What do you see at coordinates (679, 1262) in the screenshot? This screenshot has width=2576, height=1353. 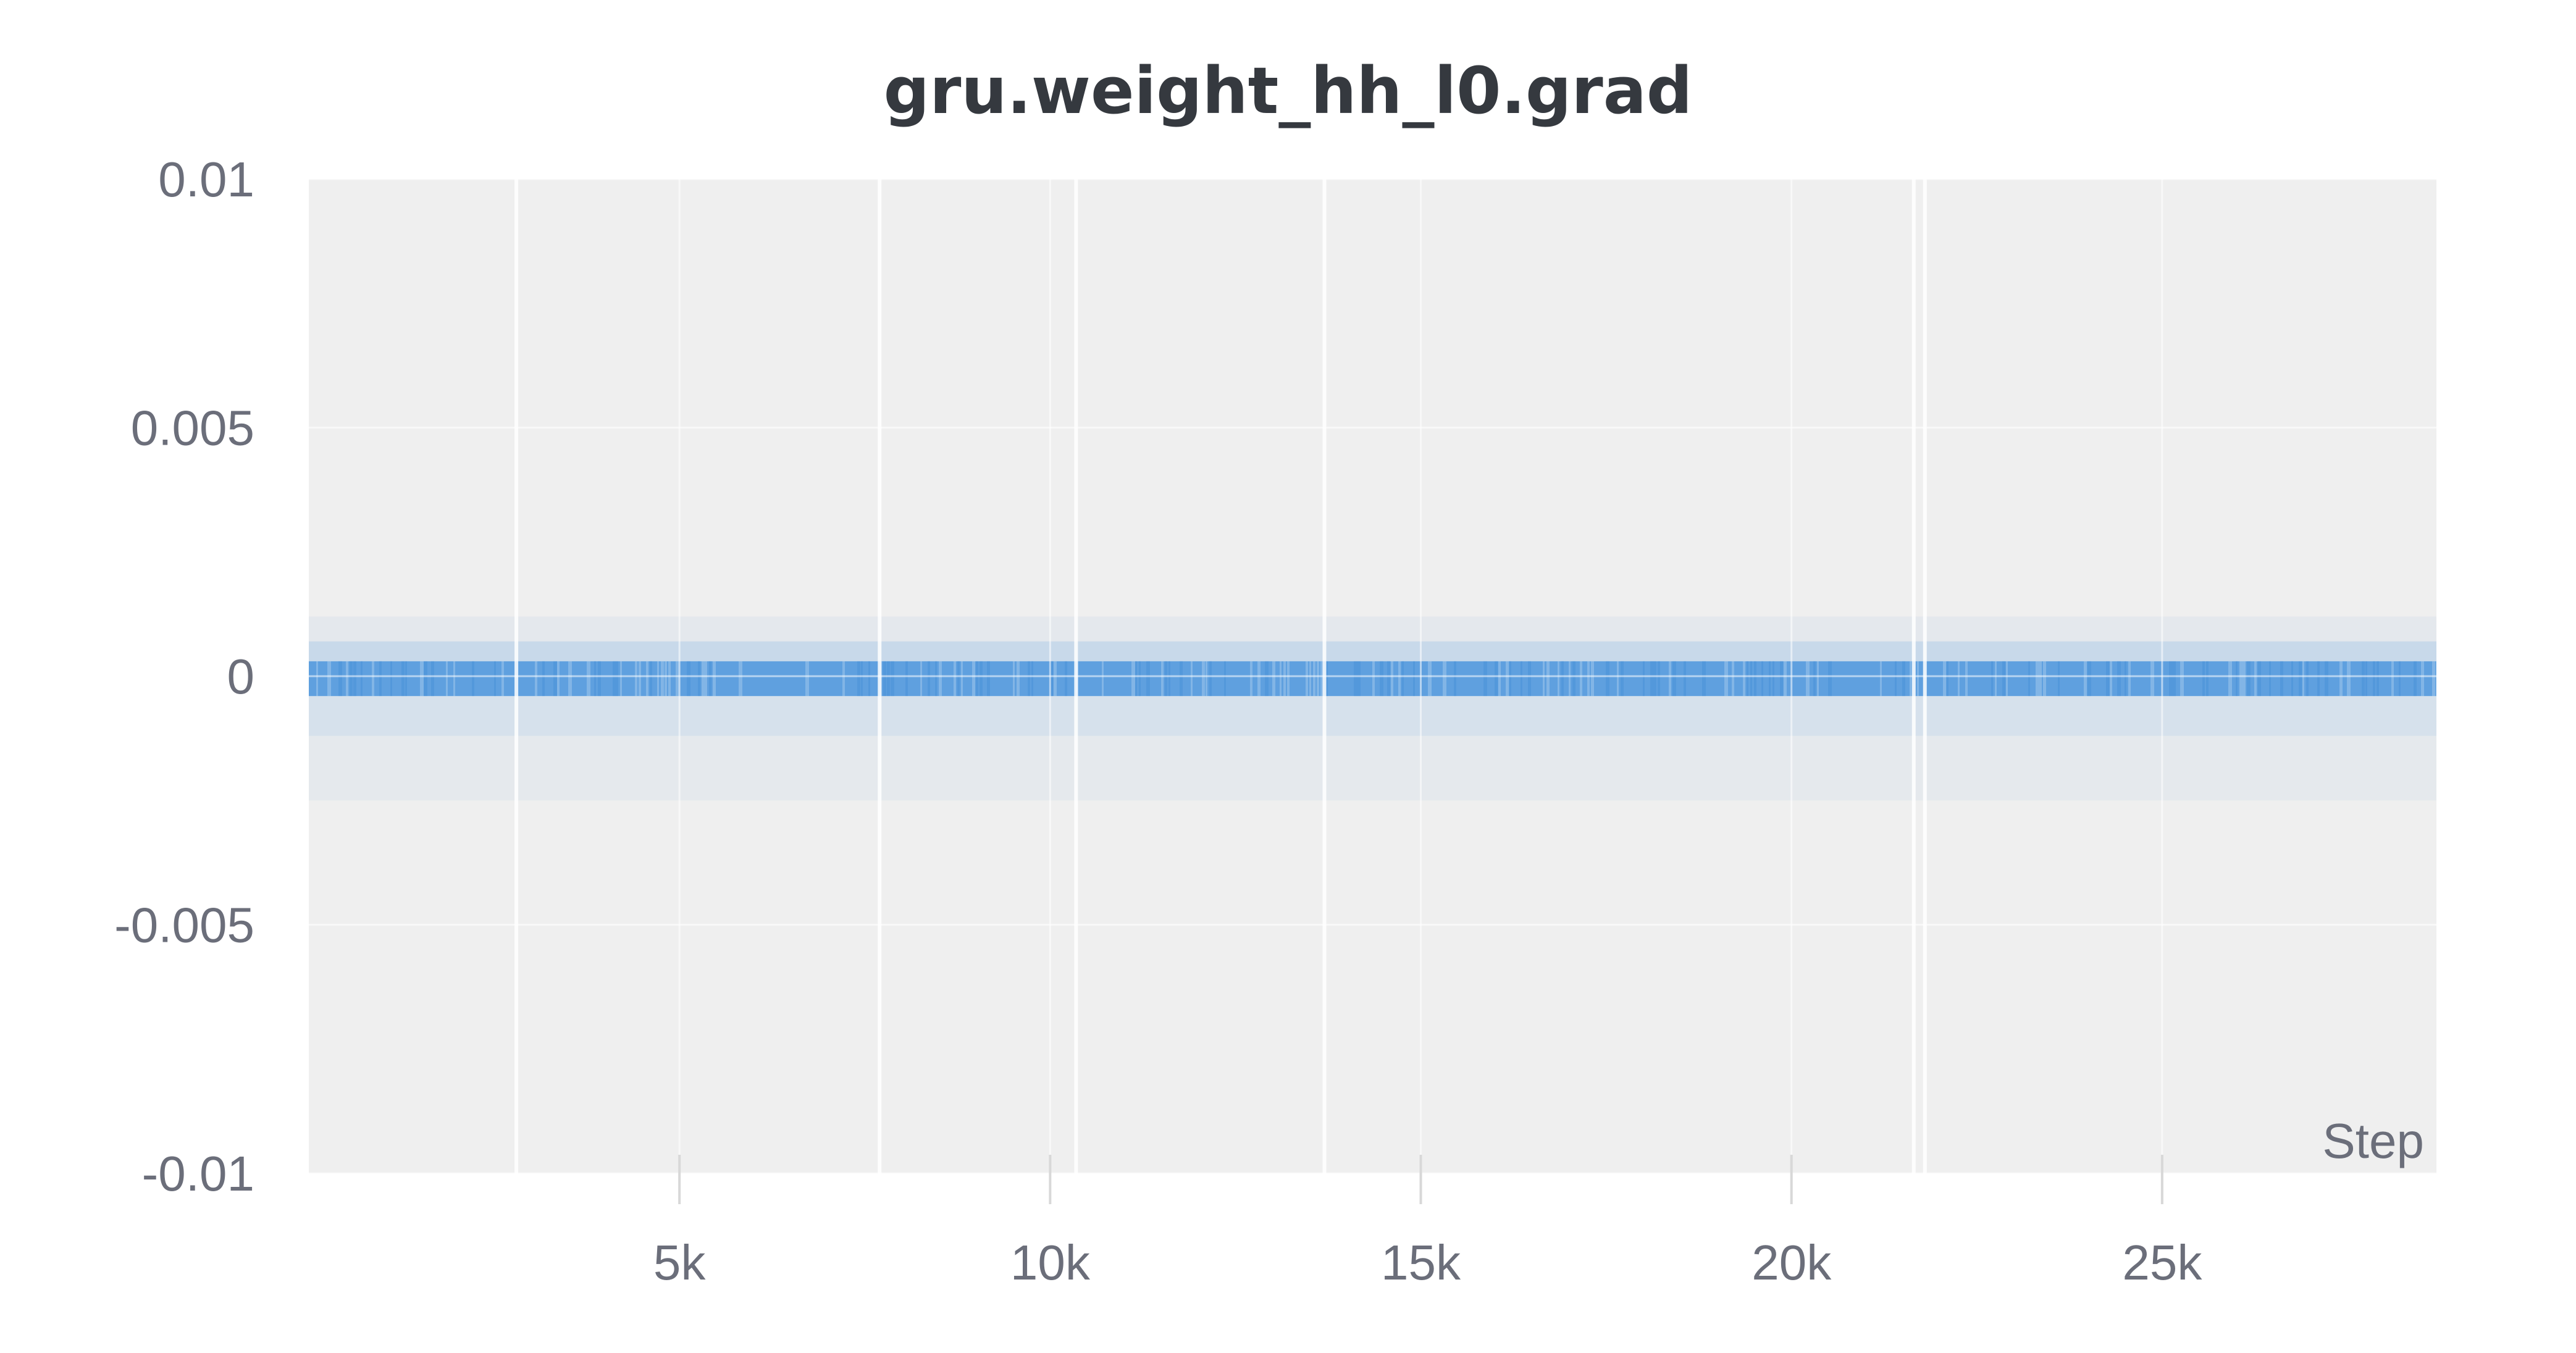 I see `x-tick-label: 5k` at bounding box center [679, 1262].